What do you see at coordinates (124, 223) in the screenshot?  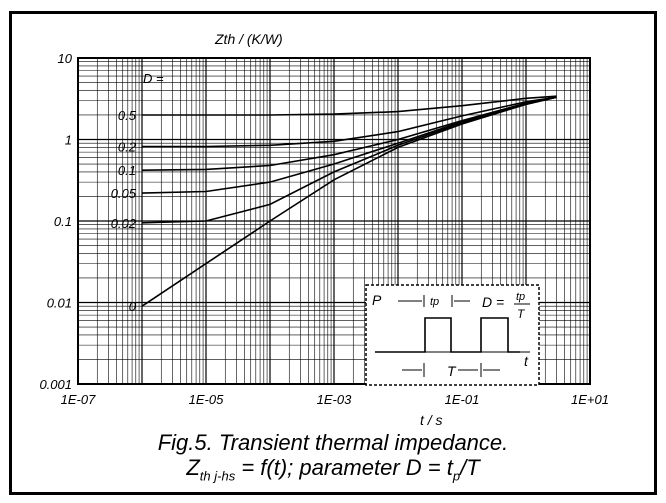 I see `series-label-d-0-02: 0.02` at bounding box center [124, 223].